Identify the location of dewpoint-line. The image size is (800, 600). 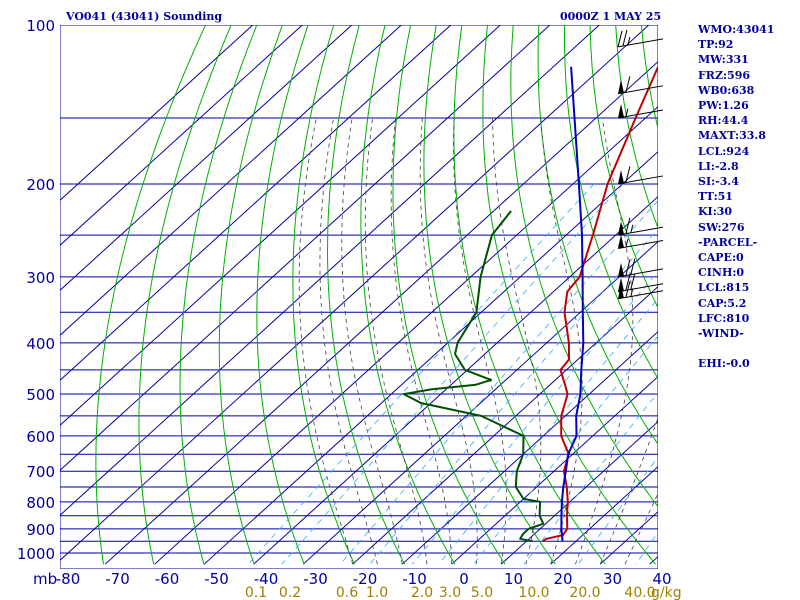
(473, 376).